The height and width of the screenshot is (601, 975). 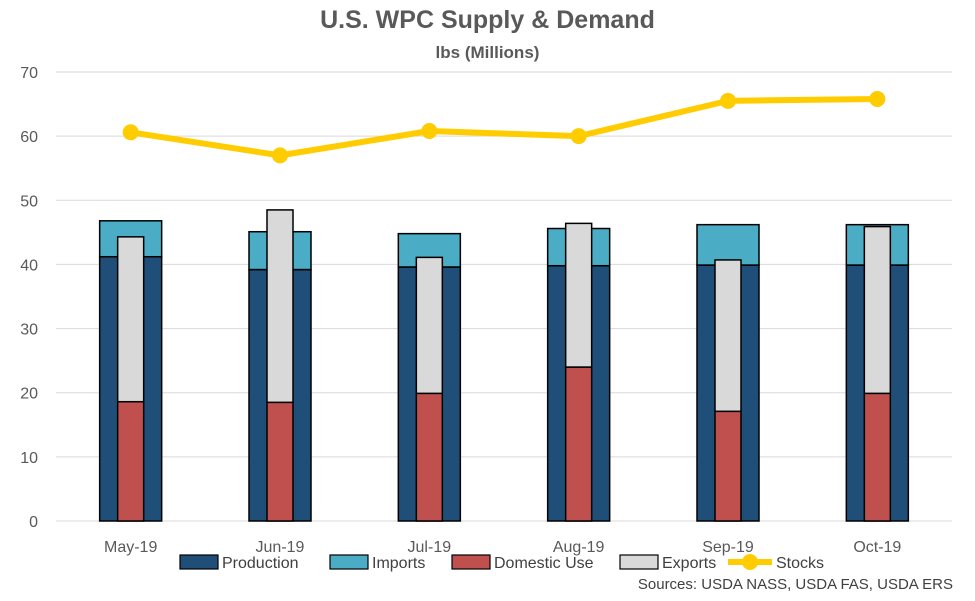 What do you see at coordinates (29, 458) in the screenshot?
I see `y-tick-label: 10` at bounding box center [29, 458].